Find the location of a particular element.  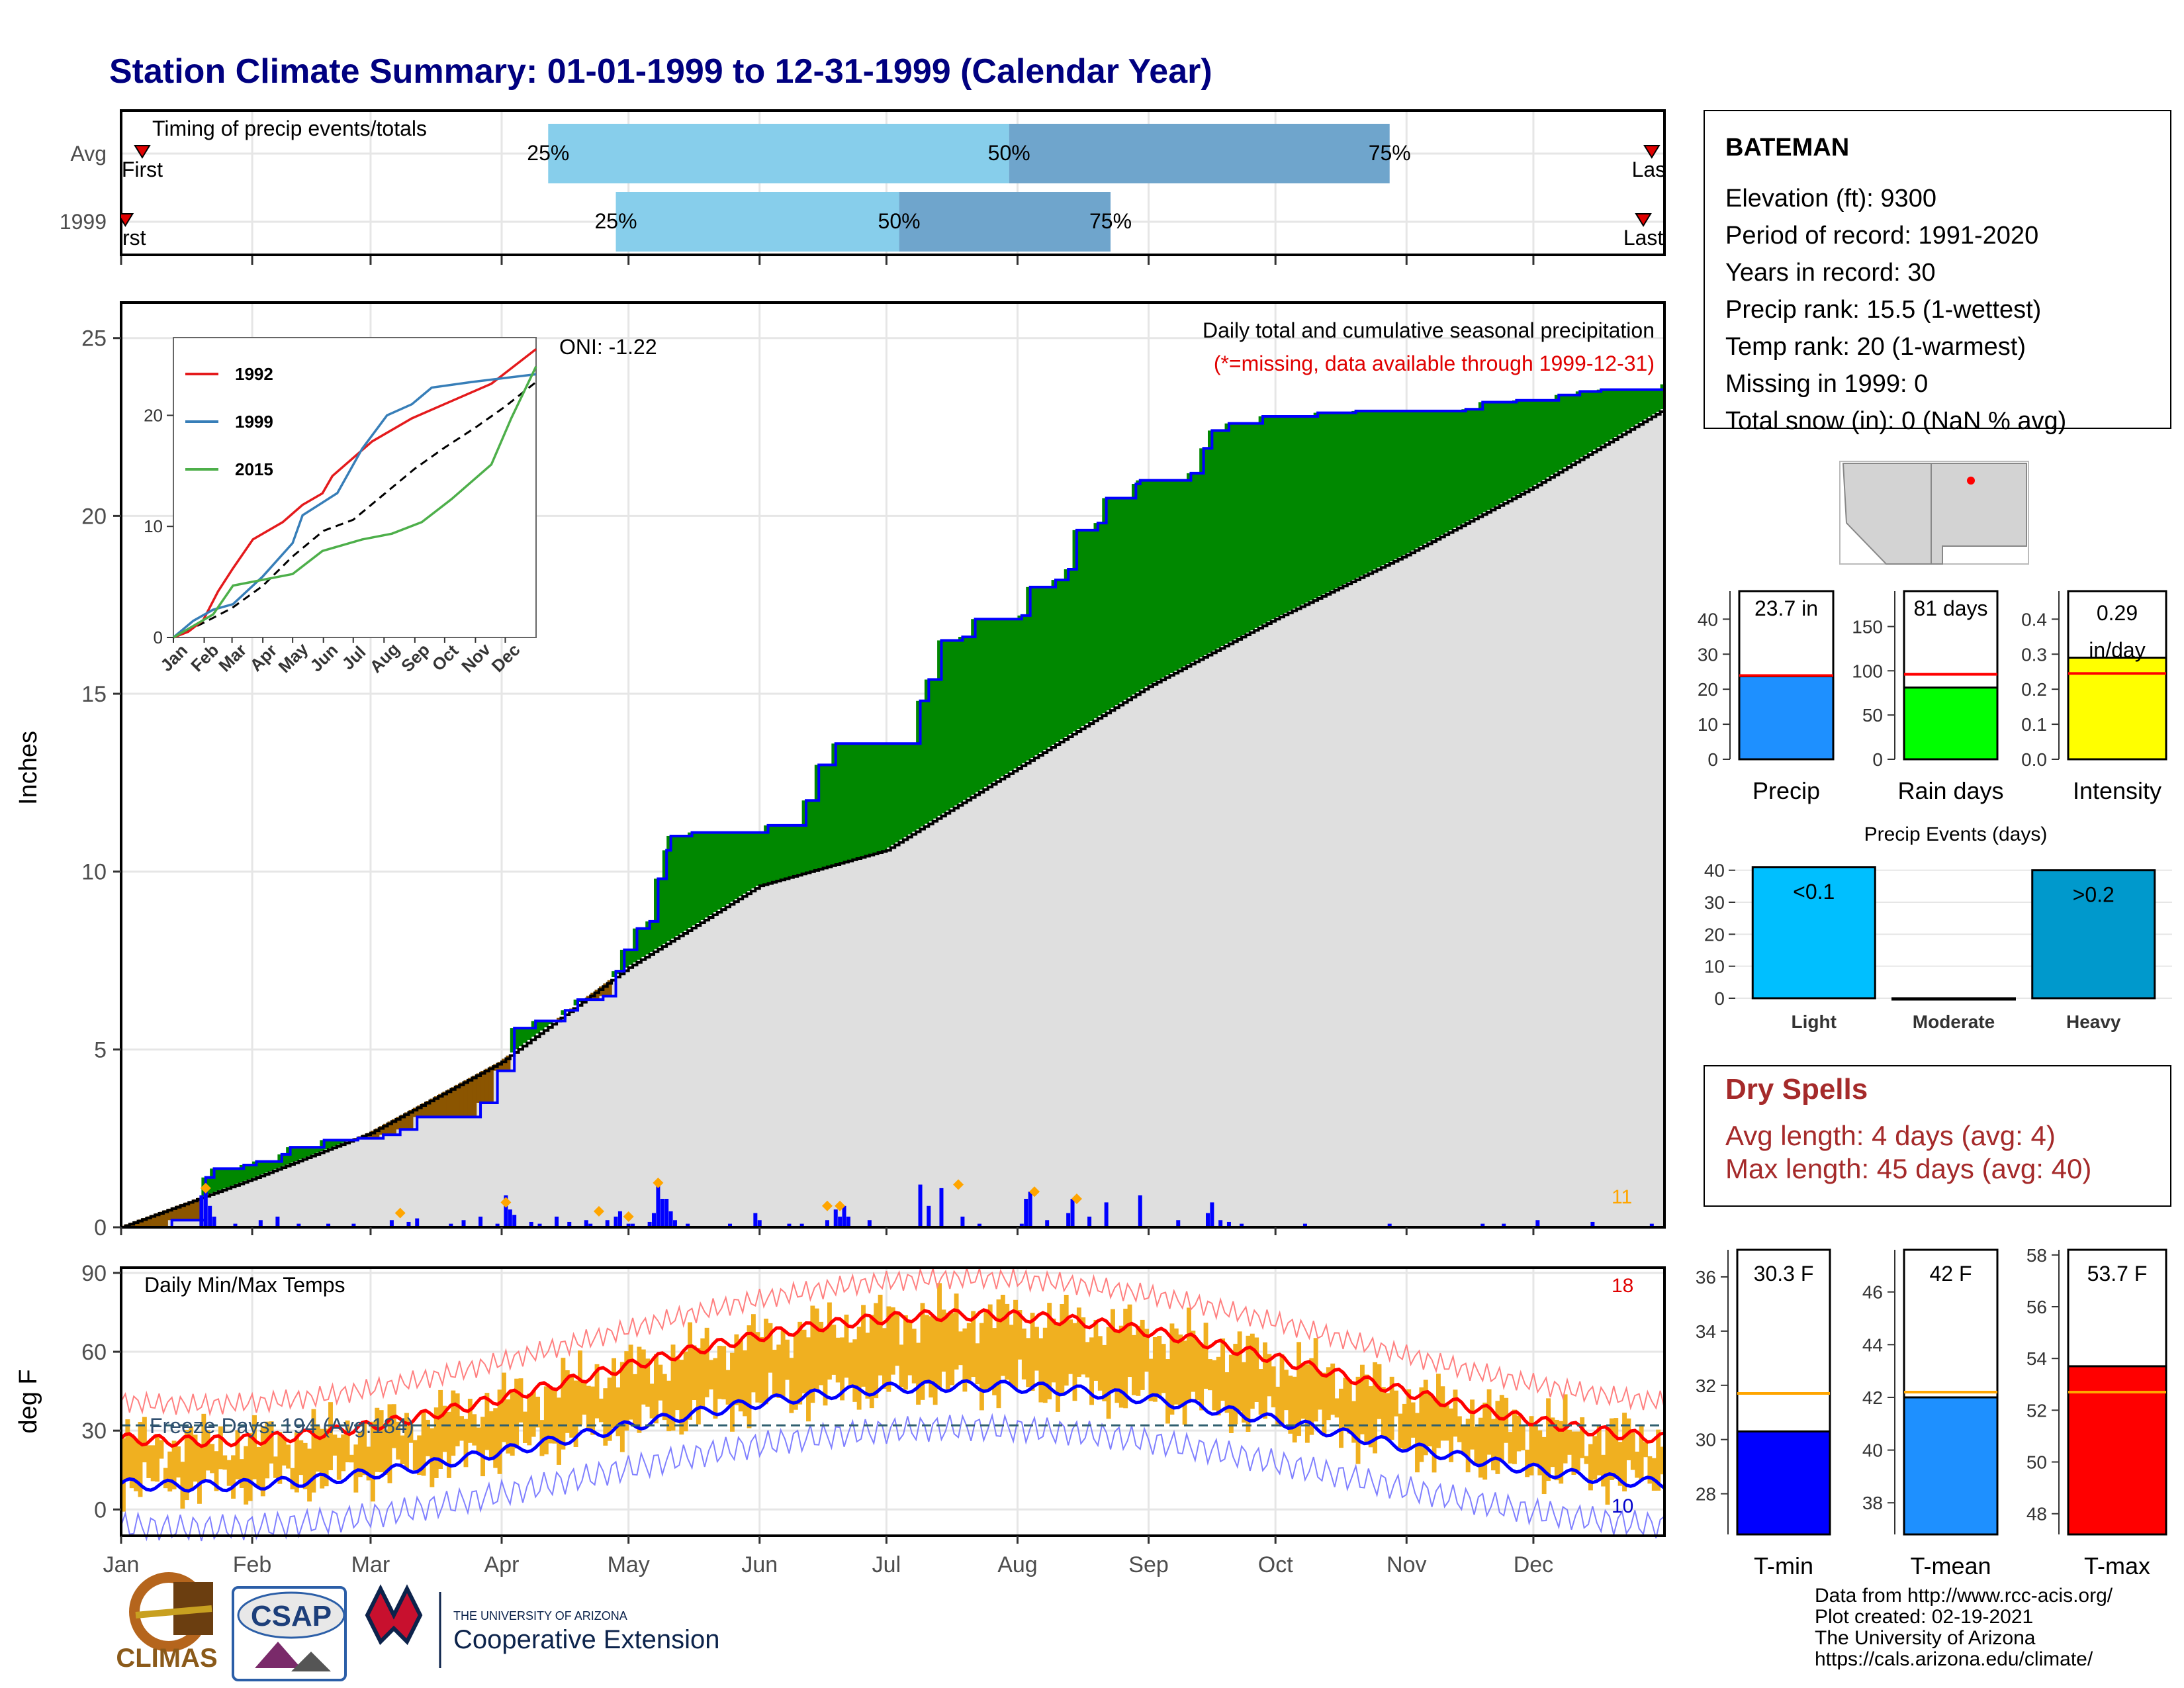

last-event-marker is located at coordinates (1652, 152).